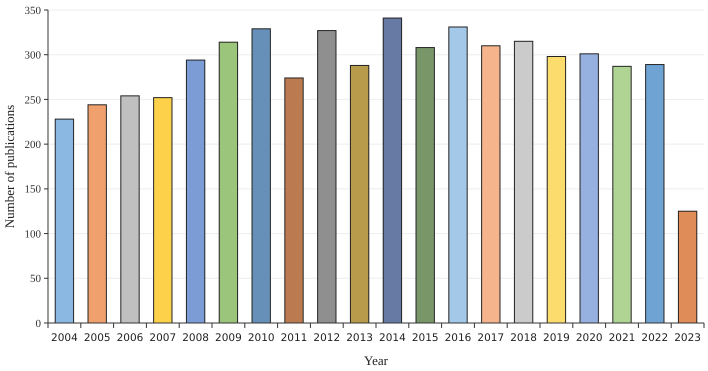 The height and width of the screenshot is (371, 708). What do you see at coordinates (97, 338) in the screenshot?
I see `x-tick-label: 2005` at bounding box center [97, 338].